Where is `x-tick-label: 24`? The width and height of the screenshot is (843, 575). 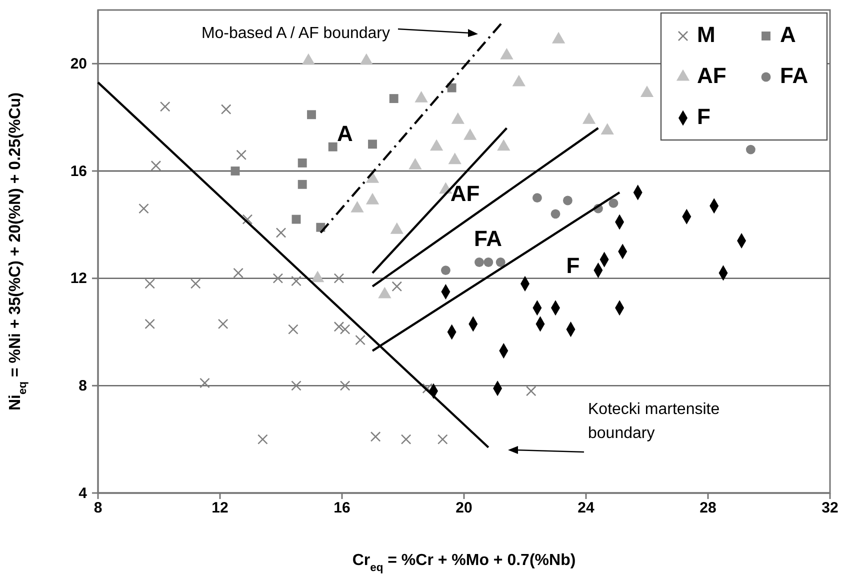 x-tick-label: 24 is located at coordinates (586, 508).